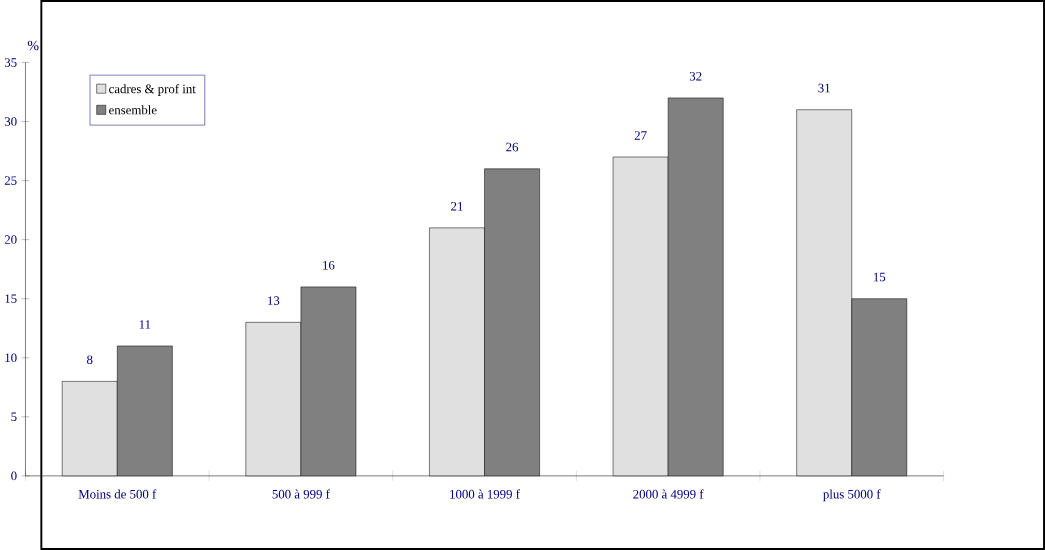 The image size is (1045, 550). Describe the element at coordinates (824, 88) in the screenshot. I see `data-label: 31` at that location.